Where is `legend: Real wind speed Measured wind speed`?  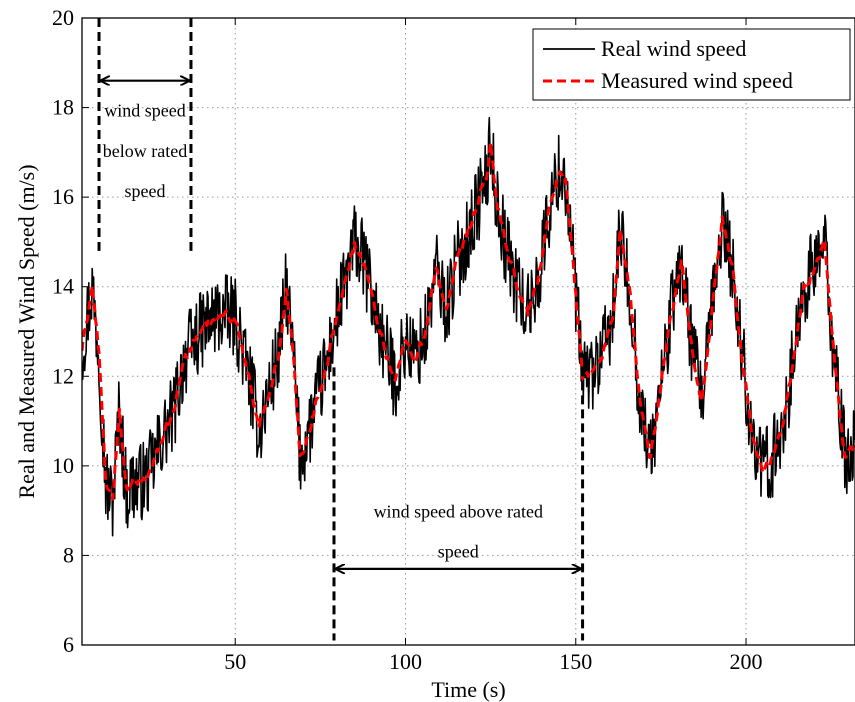 legend: Real wind speed Measured wind speed is located at coordinates (691, 64).